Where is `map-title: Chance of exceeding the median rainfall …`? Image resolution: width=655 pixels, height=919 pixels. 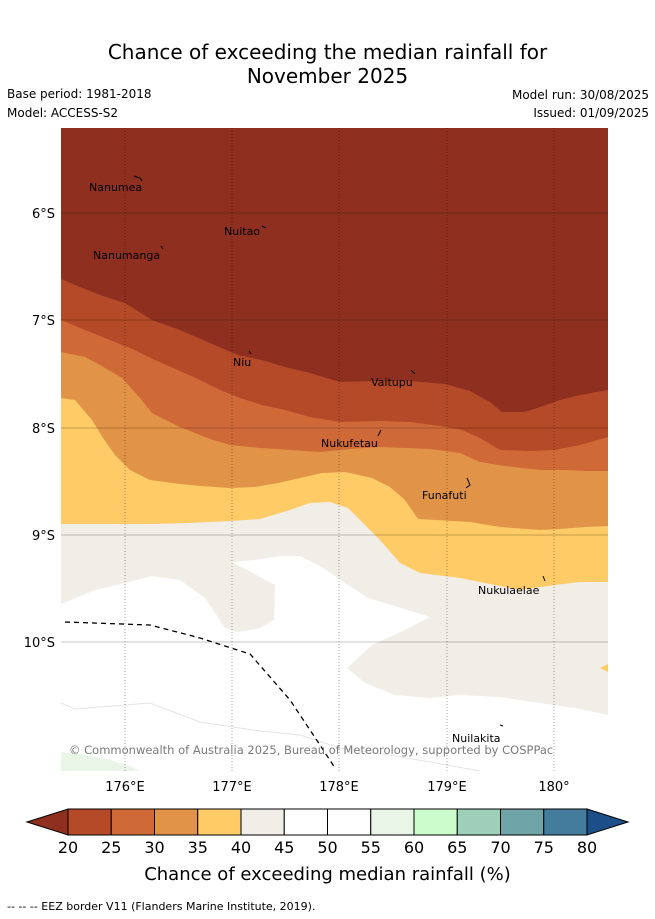 map-title: Chance of exceeding the median rainfall … is located at coordinates (327, 64).